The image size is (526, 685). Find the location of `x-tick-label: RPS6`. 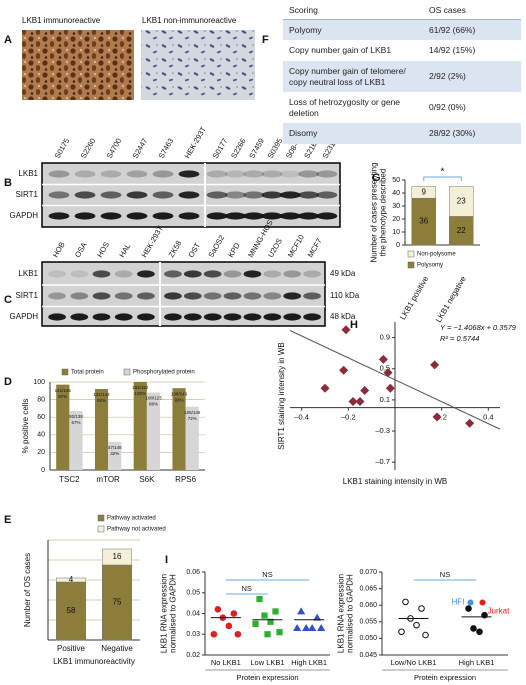

x-tick-label: RPS6 is located at coordinates (185, 479).